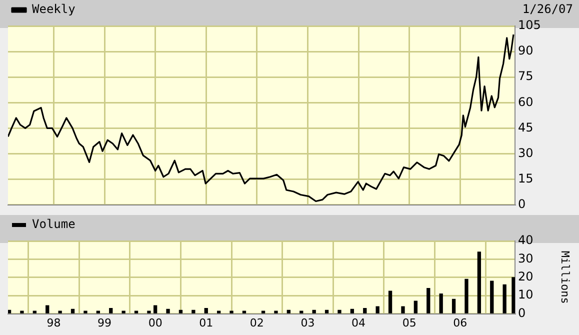 This screenshot has height=335, width=579. I want to click on x-tick-label: 03, so click(307, 323).